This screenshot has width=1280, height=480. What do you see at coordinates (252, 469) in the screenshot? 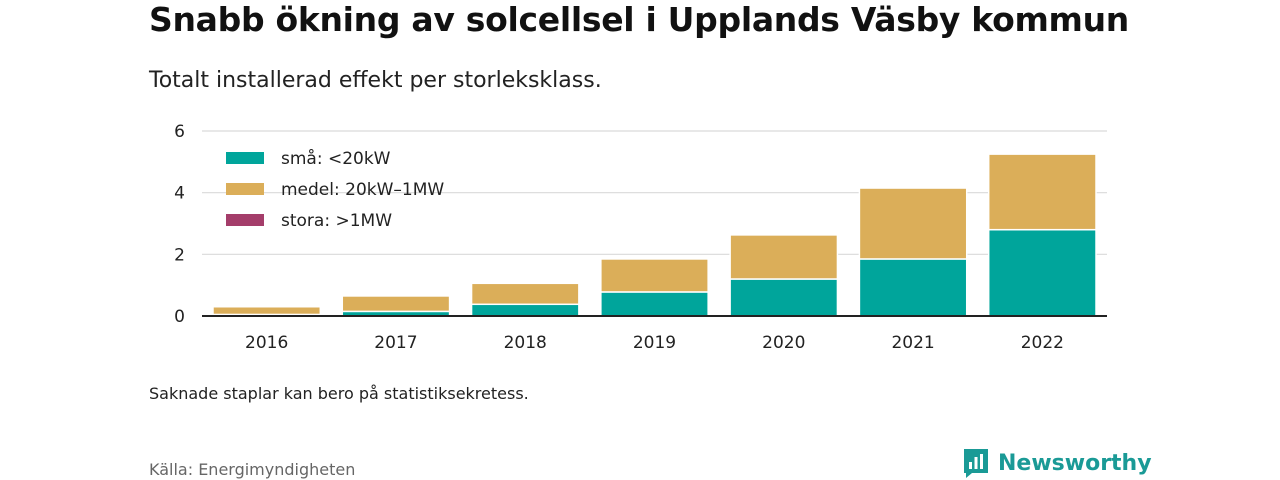
I see `source-credit: Källa: Energimyndigheten` at bounding box center [252, 469].